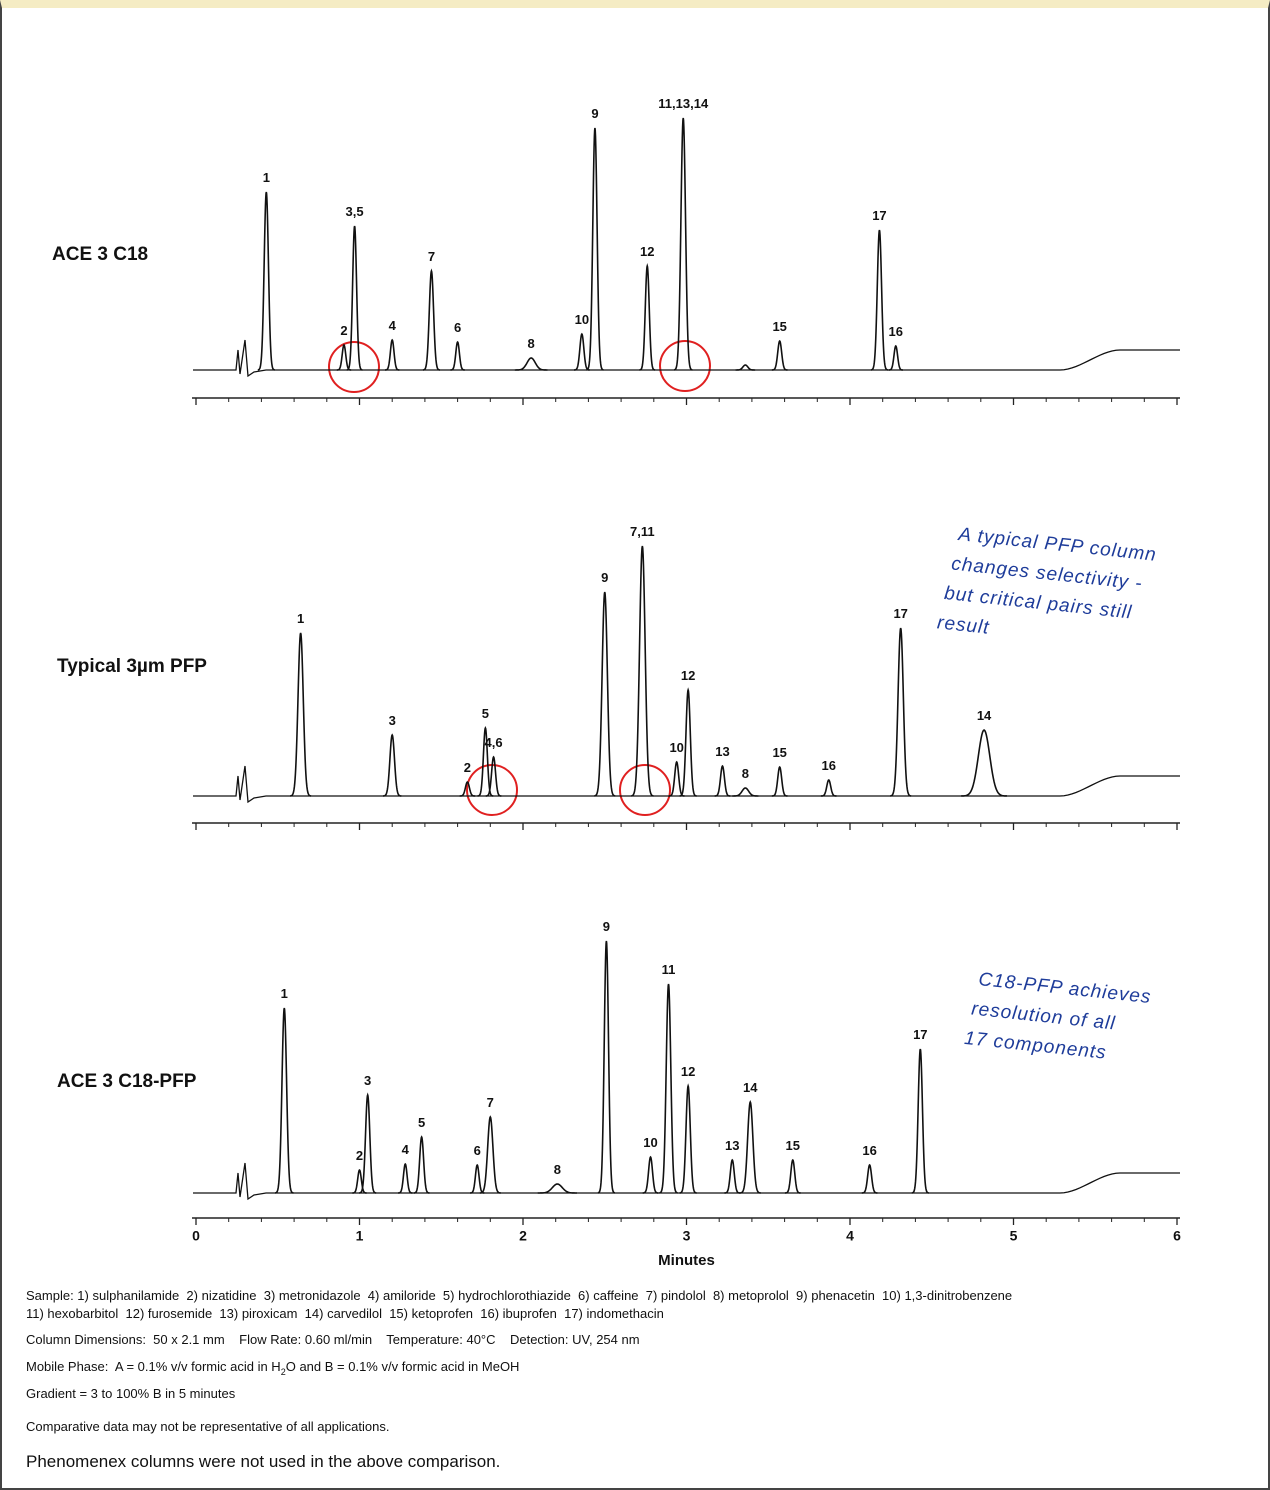 This screenshot has width=1270, height=1490. What do you see at coordinates (132, 666) in the screenshot?
I see `panel-name: Typical 3µm PFP` at bounding box center [132, 666].